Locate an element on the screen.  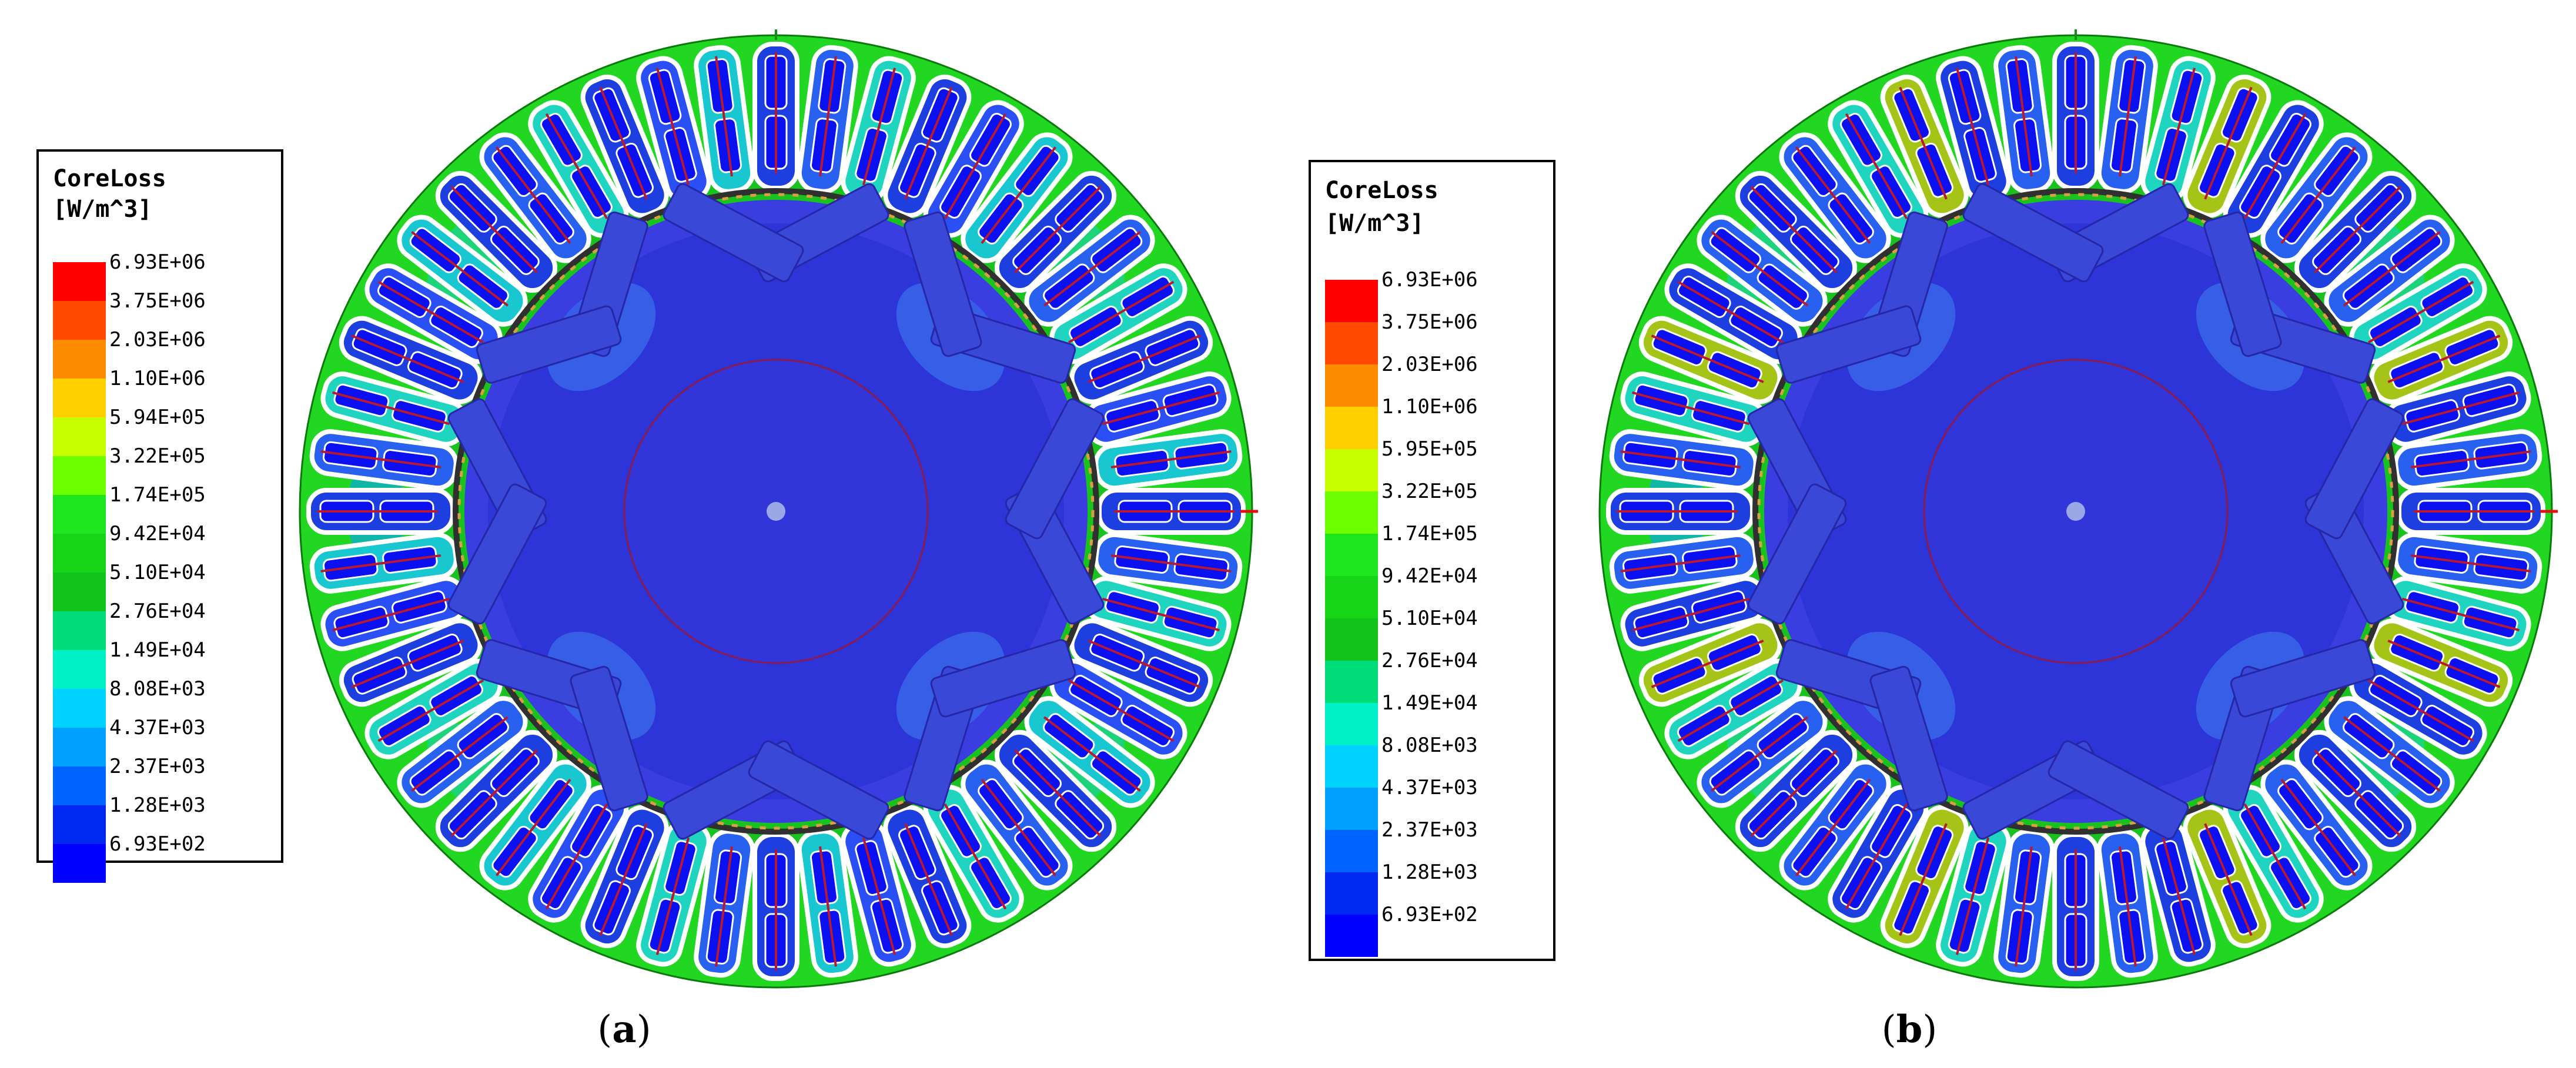
caption-letter: b is located at coordinates (1909, 1029).